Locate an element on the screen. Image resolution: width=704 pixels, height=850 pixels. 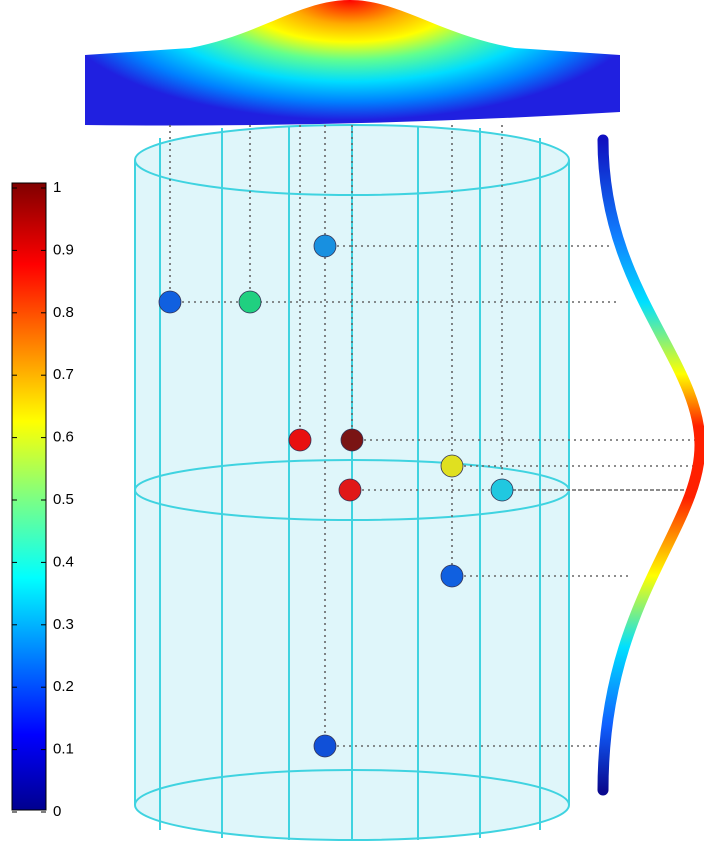
tick-label: 0.4 is located at coordinates (63, 561).